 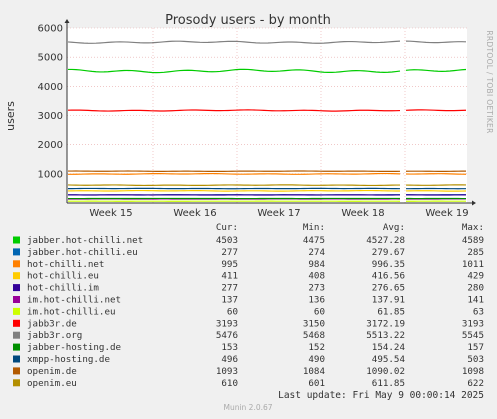 What do you see at coordinates (229, 359) in the screenshot?
I see `legend-cur-10: 496` at bounding box center [229, 359].